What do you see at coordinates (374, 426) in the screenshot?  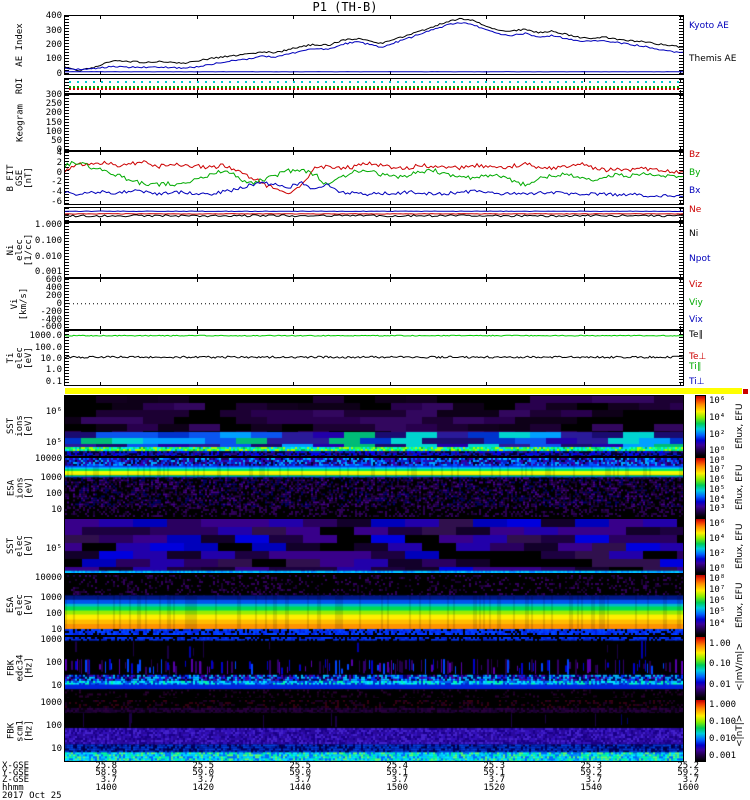 I see `spectrogram-sst_ions` at bounding box center [374, 426].